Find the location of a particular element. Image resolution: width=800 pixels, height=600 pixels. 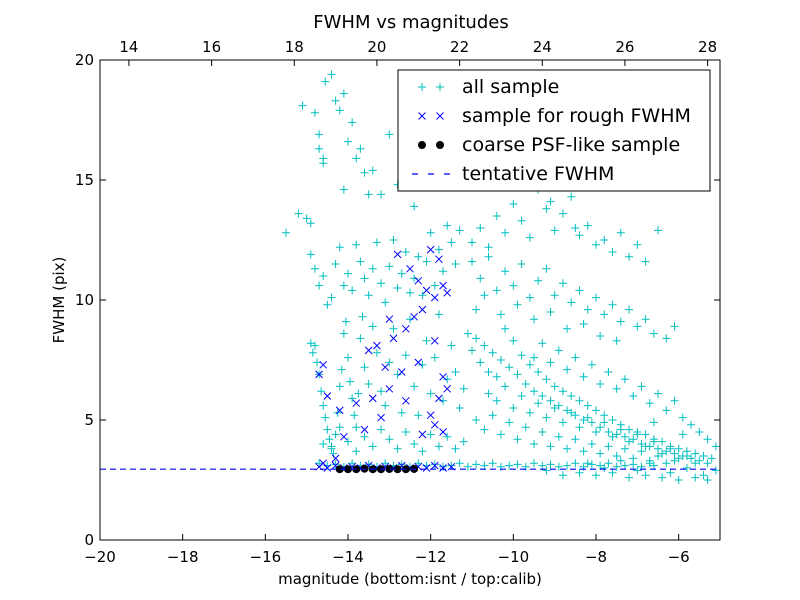

y-tick-label: 5 is located at coordinates (89, 420).